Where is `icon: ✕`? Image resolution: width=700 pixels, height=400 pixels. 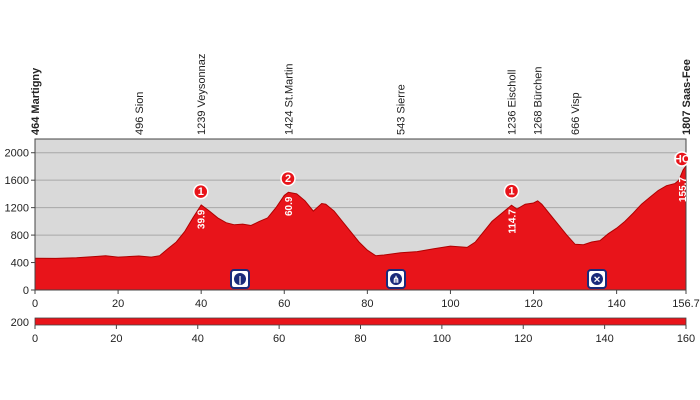 icon: ✕ is located at coordinates (597, 280).